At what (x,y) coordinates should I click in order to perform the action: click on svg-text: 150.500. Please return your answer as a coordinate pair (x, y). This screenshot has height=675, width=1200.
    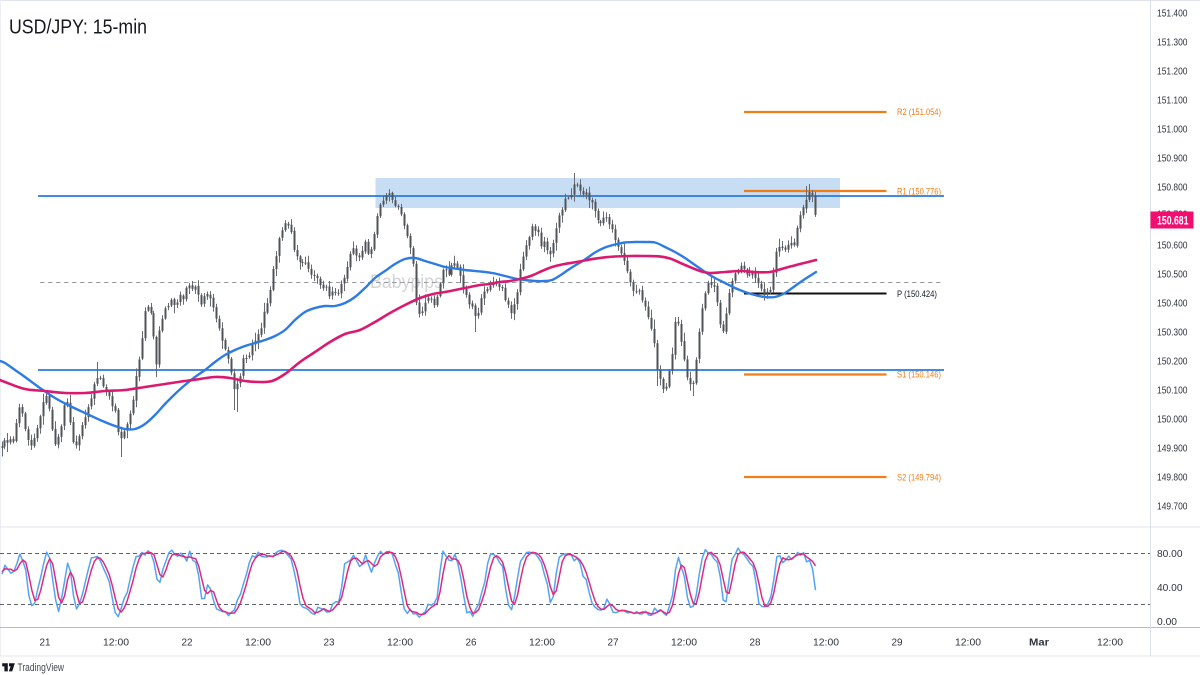
    Looking at the image, I should click on (1172, 275).